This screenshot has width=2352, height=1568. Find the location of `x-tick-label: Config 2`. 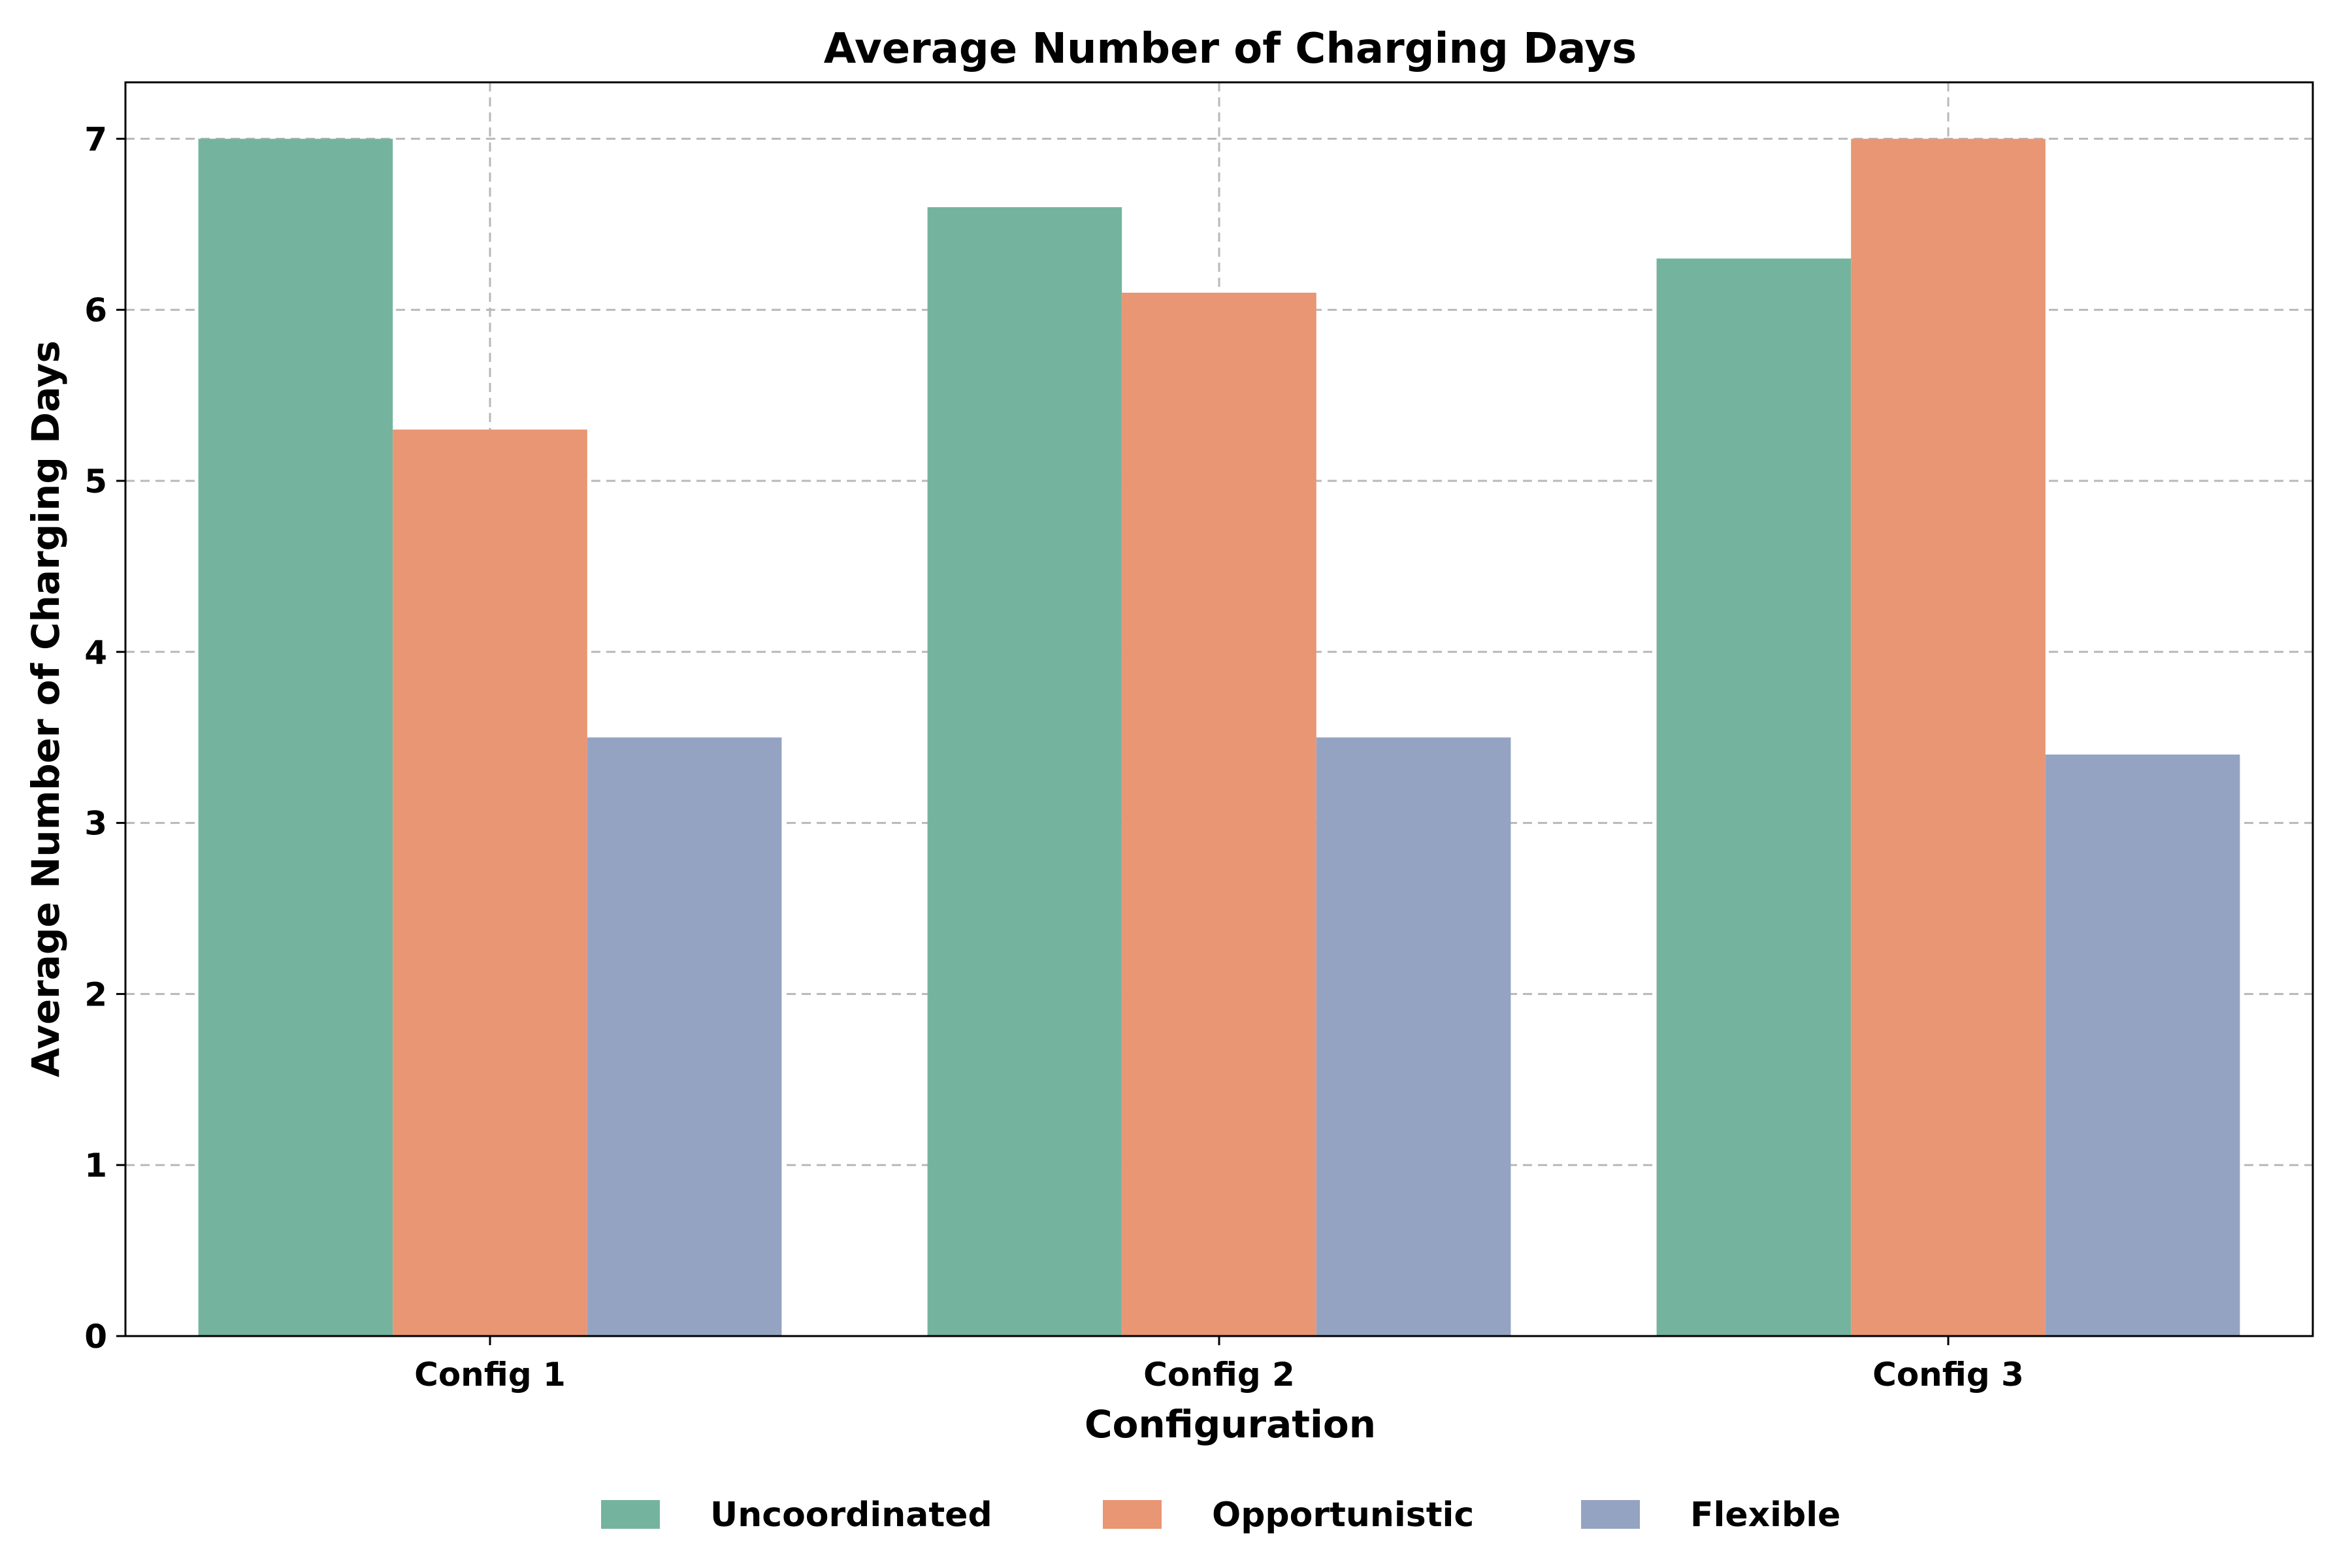

x-tick-label: Config 2 is located at coordinates (1219, 1375).